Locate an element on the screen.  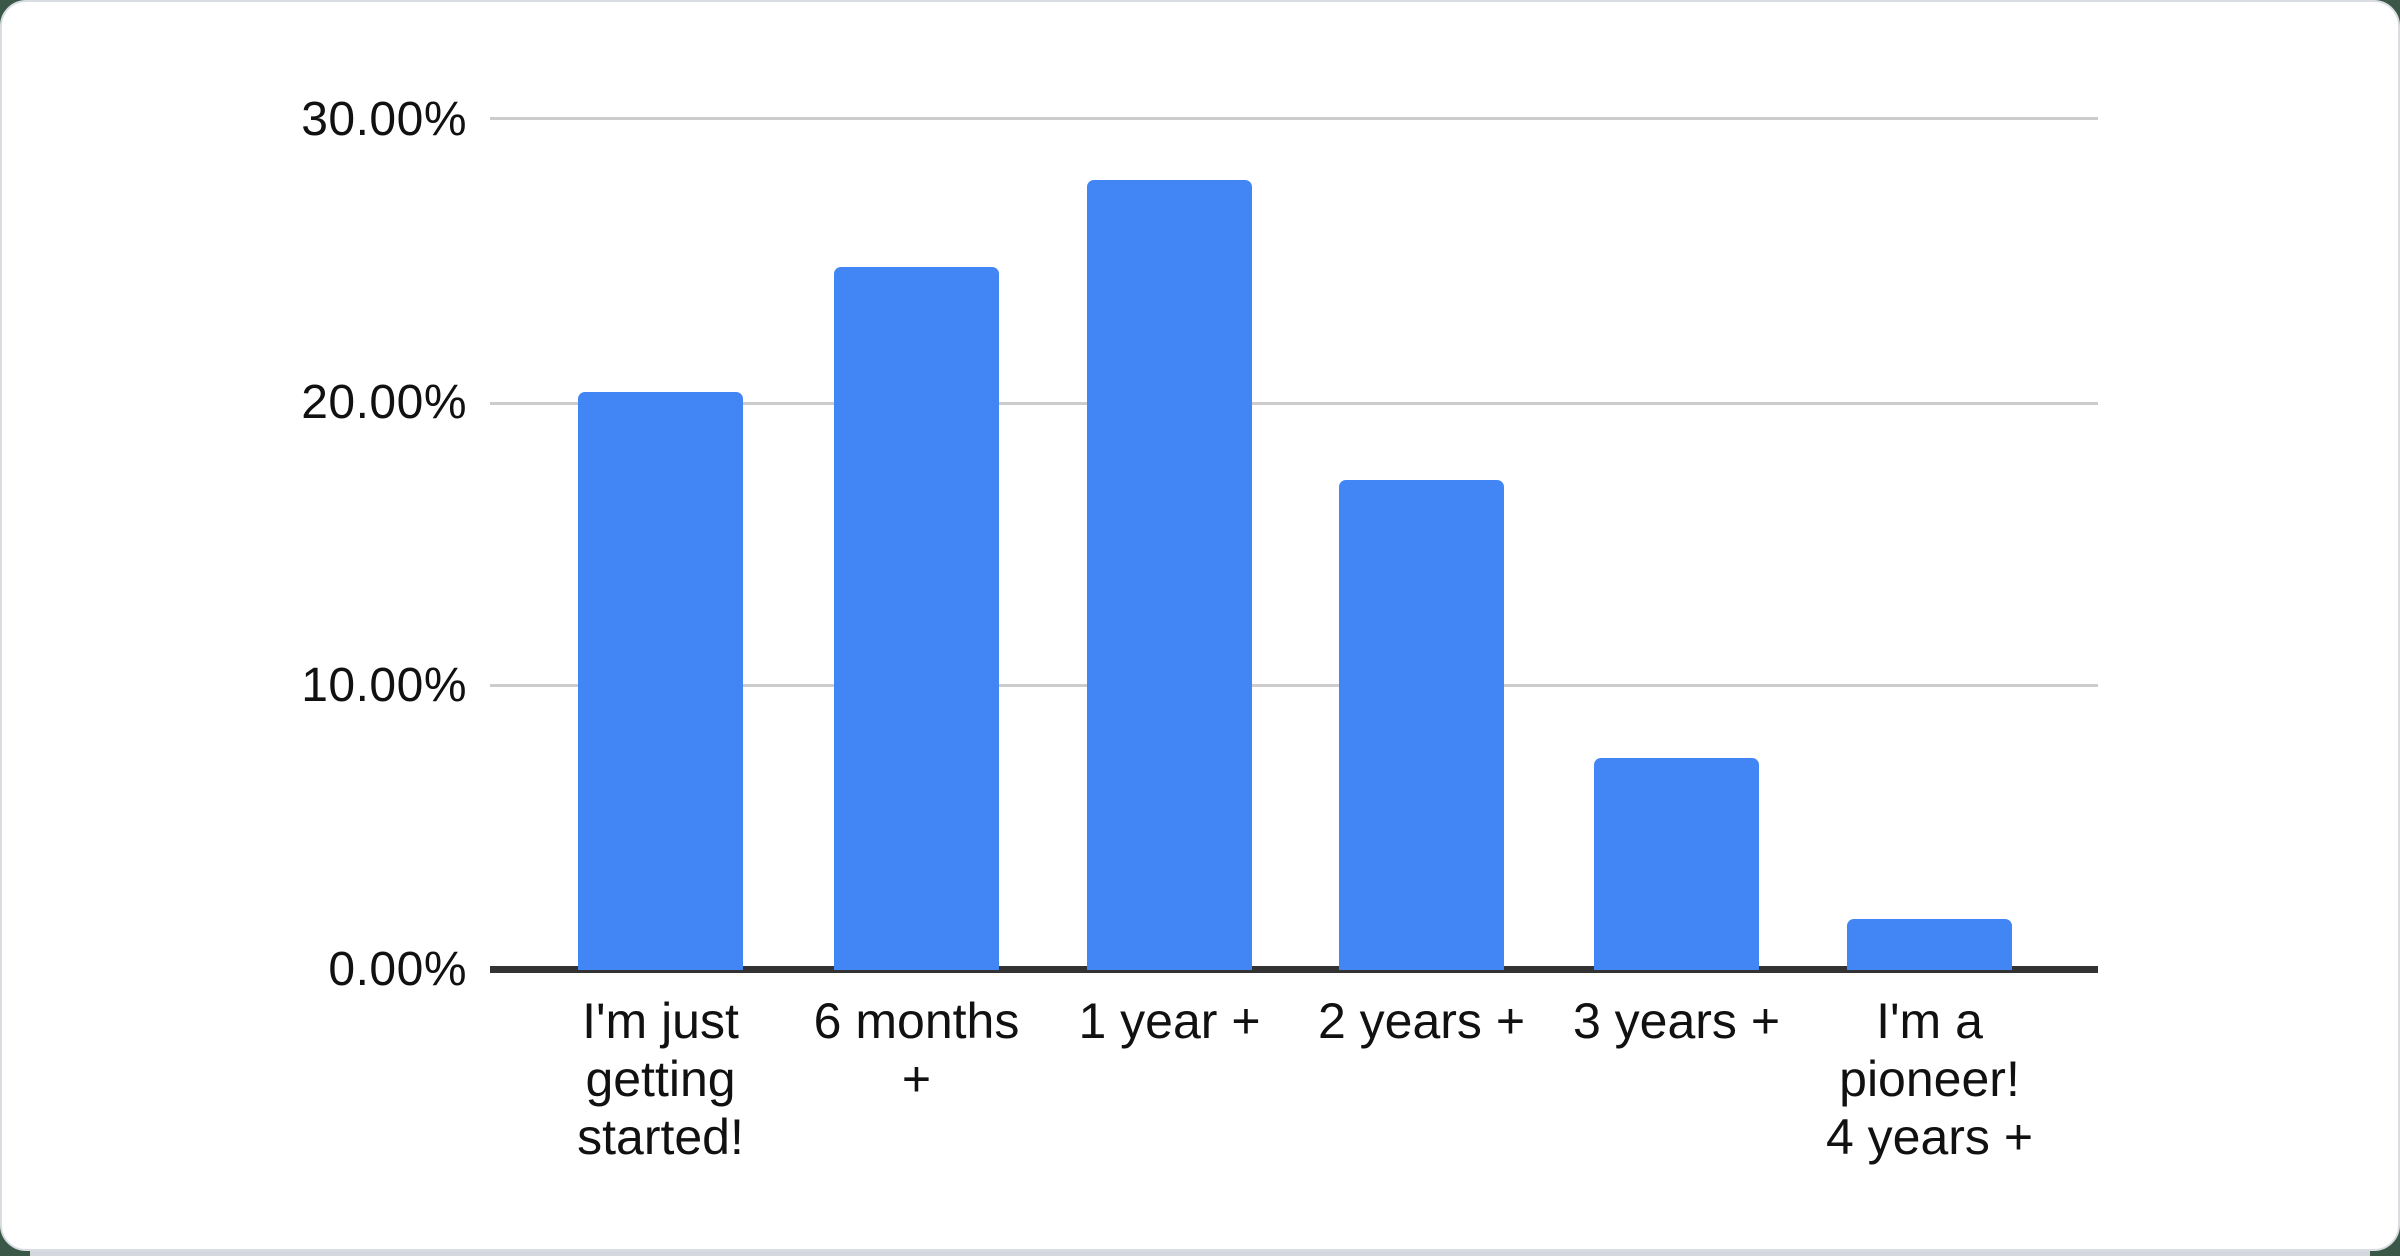
y-tick-label-10: 10.00% is located at coordinates (384, 685).